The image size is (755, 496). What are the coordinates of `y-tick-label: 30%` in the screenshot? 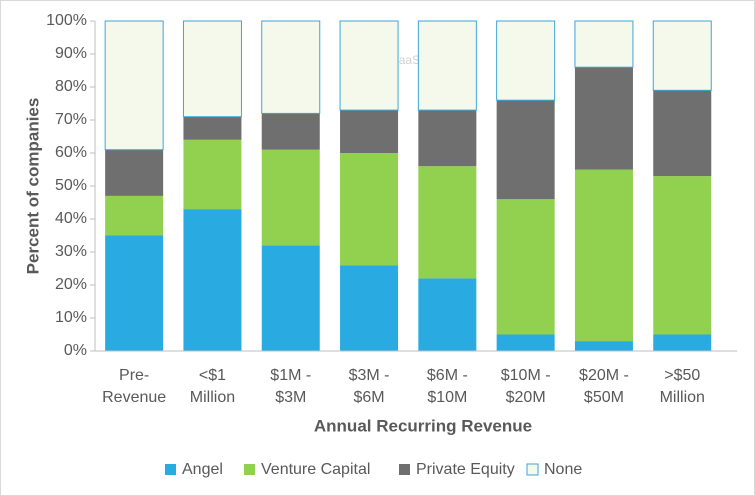 It's located at (71, 251).